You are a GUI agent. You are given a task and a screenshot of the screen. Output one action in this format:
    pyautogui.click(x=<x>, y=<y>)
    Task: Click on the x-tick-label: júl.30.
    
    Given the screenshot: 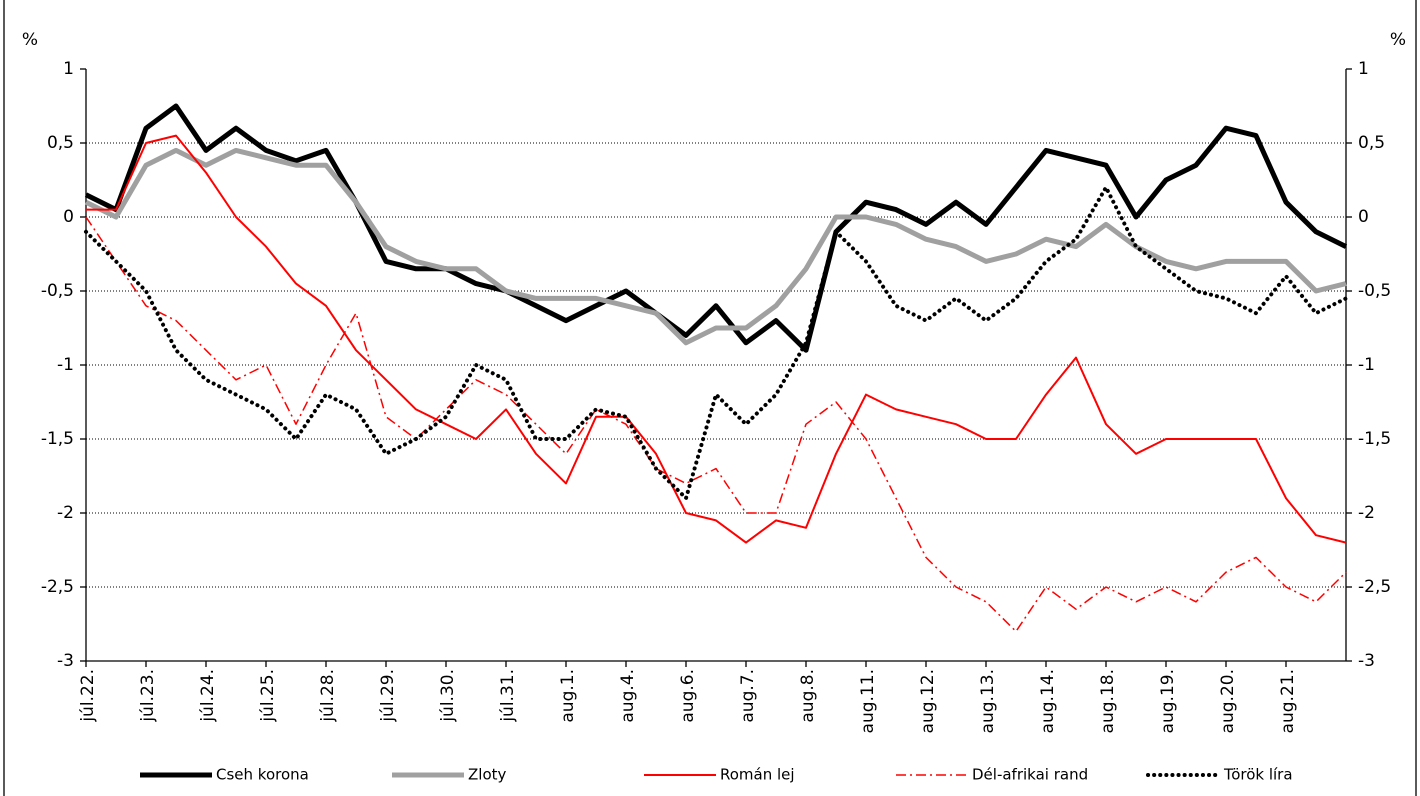 What is the action you would take?
    pyautogui.click(x=448, y=696)
    